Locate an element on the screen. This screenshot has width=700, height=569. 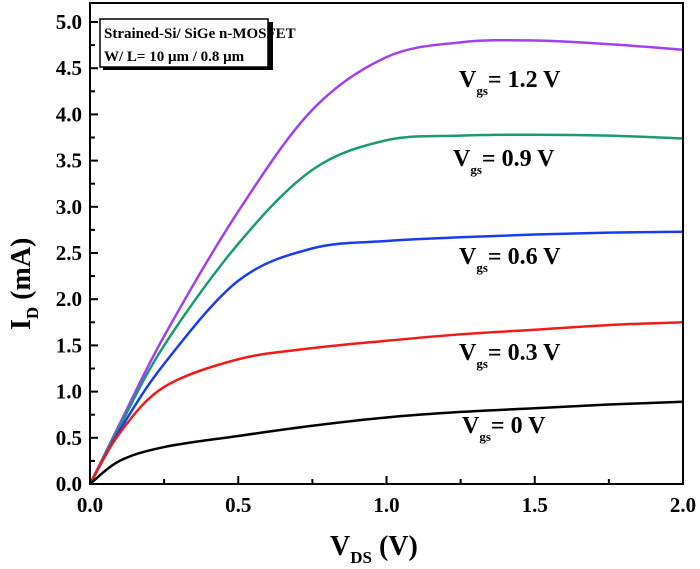
x-tick-label: 2.0 is located at coordinates (683, 505).